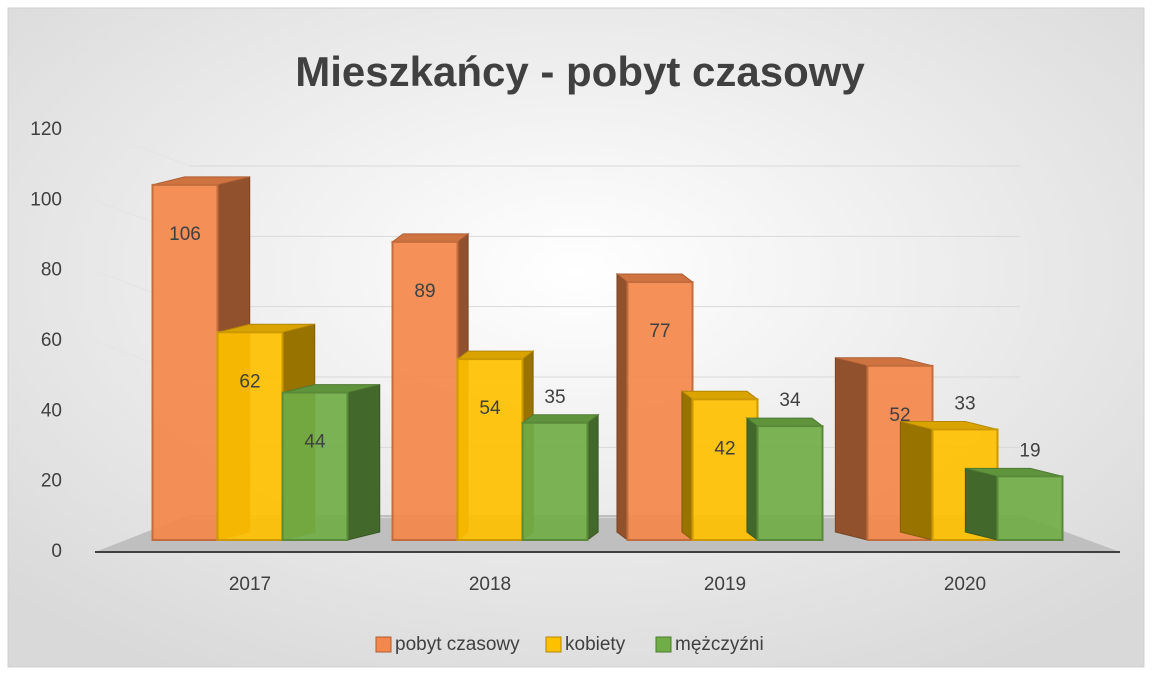 Image resolution: width=1152 pixels, height=675 pixels. Describe the element at coordinates (249, 381) in the screenshot. I see `data-label: 62` at that location.